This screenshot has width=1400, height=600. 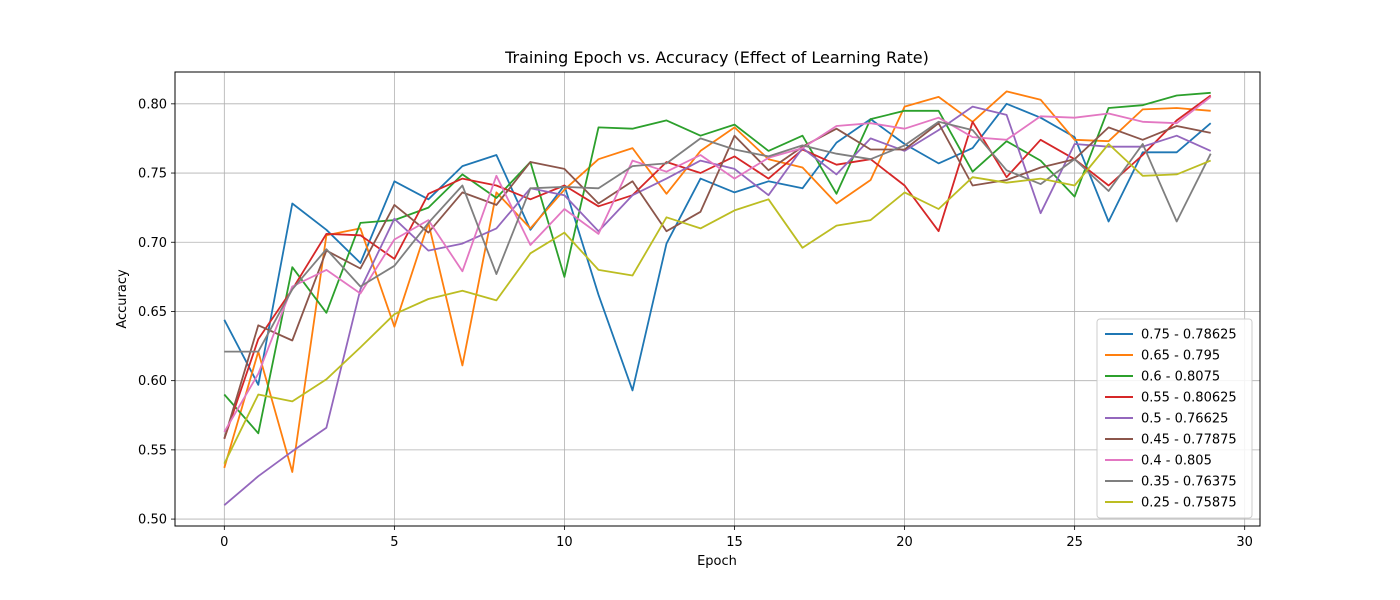 What do you see at coordinates (1074, 542) in the screenshot?
I see `x-tick-label: 25` at bounding box center [1074, 542].